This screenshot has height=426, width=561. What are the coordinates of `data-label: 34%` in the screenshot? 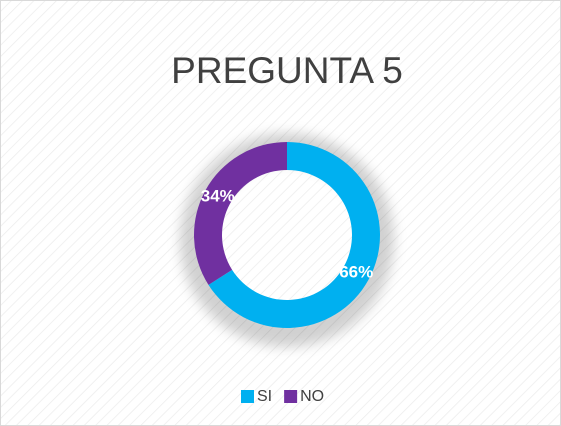 It's located at (218, 195).